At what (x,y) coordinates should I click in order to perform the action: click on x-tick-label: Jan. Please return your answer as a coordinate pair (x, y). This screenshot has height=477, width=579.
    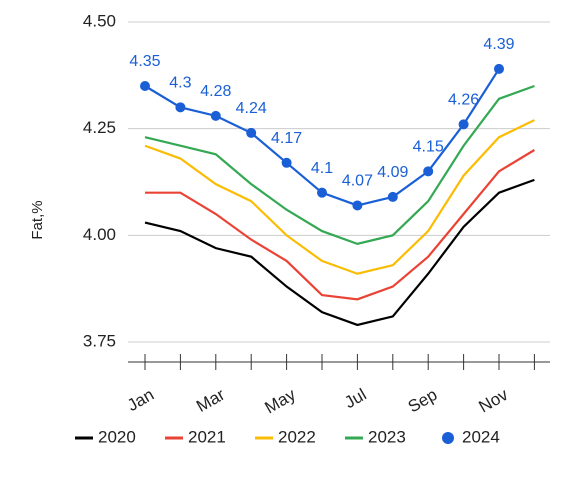
    Looking at the image, I should click on (140, 400).